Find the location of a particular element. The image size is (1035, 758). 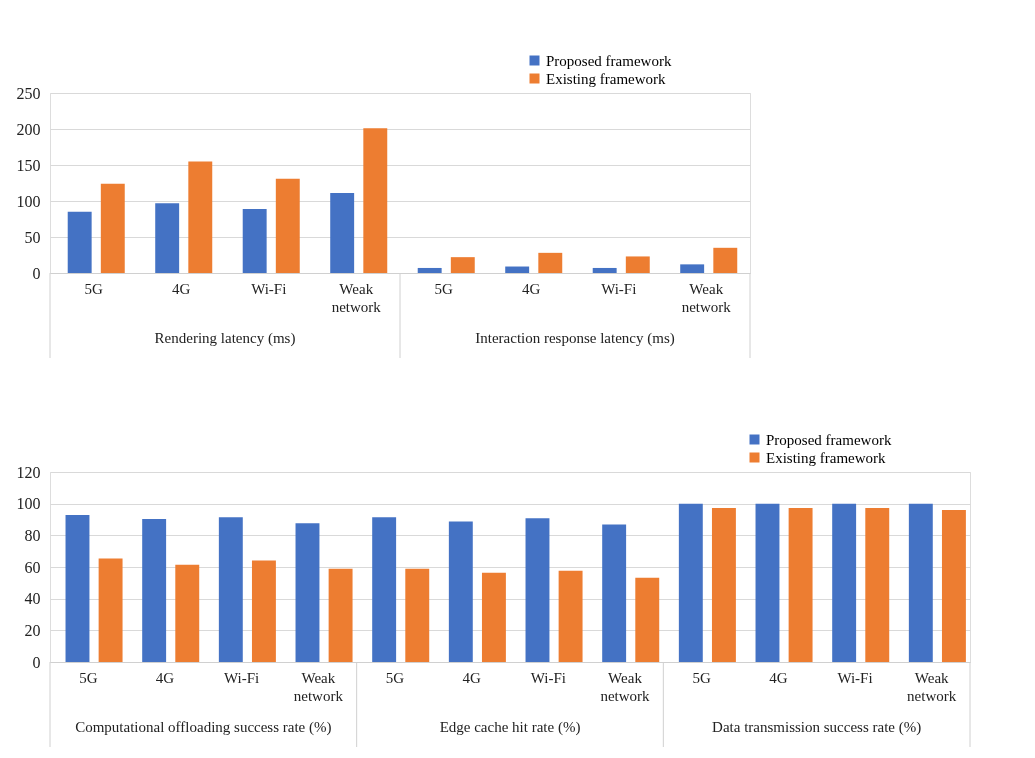

text: Data transmission success rate (%) is located at coordinates (817, 727).